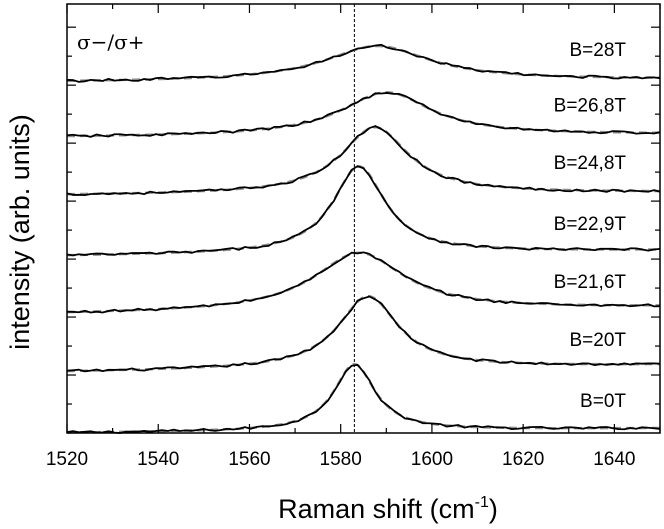 The width and height of the screenshot is (664, 529). I want to click on x-axis-title: Raman shift (cm-1), so click(388, 509).